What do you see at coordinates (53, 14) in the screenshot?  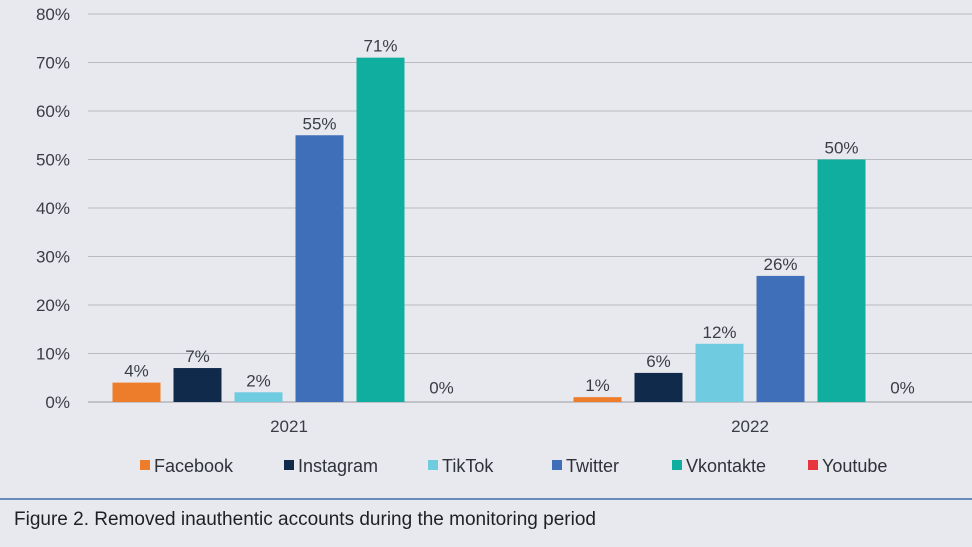 I see `y-tick-label: 80%` at bounding box center [53, 14].